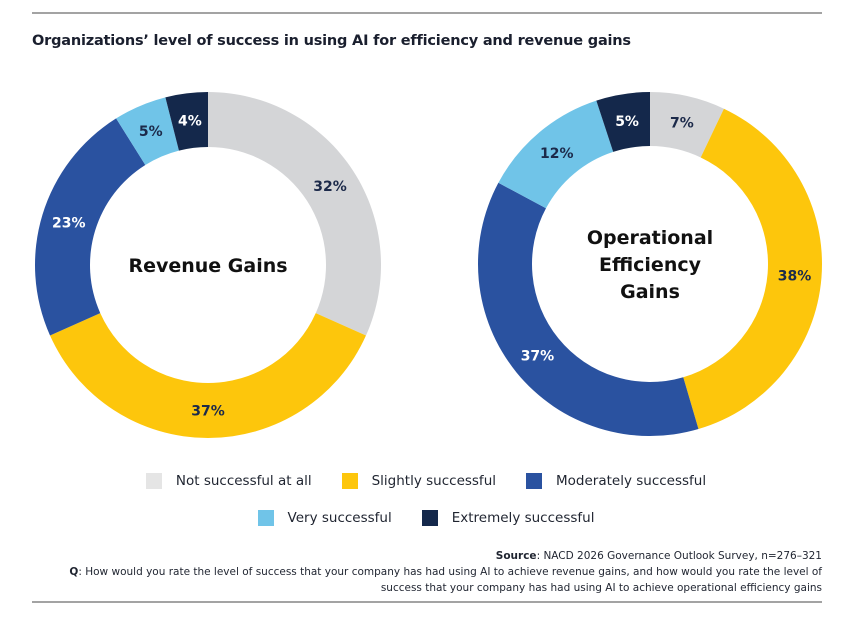 The width and height of the screenshot is (852, 617). I want to click on legend-item-extremely-successful: Extremely successful, so click(508, 518).